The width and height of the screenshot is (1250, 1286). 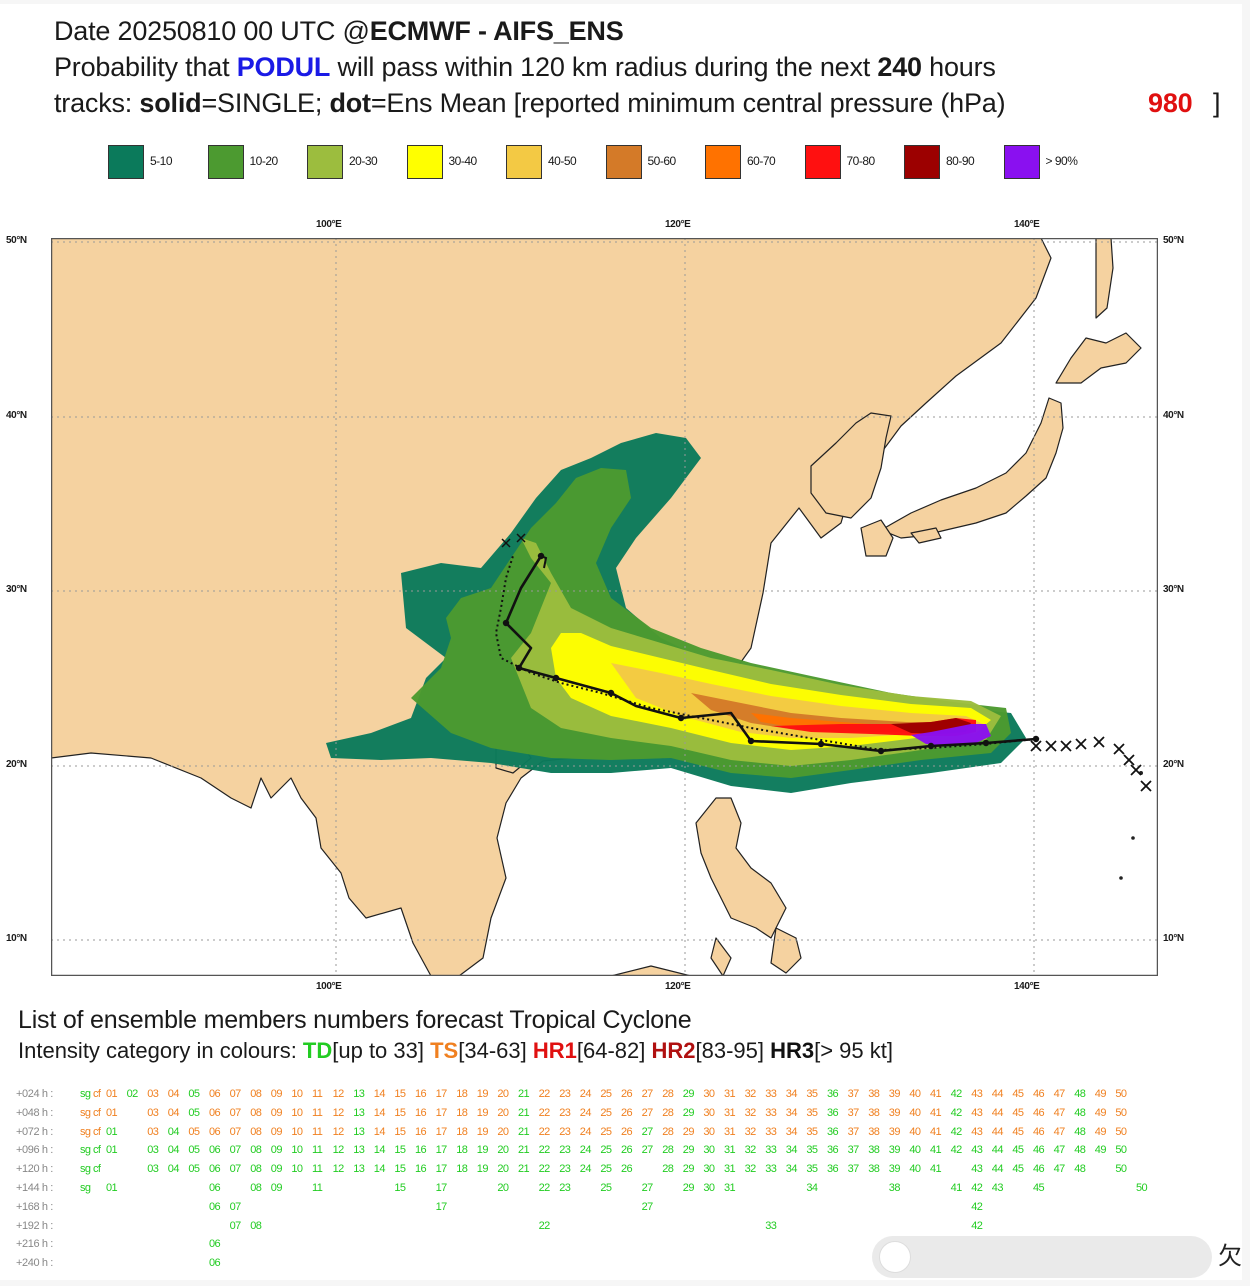 I want to click on ensemble-member-id: 35, so click(x=812, y=1094).